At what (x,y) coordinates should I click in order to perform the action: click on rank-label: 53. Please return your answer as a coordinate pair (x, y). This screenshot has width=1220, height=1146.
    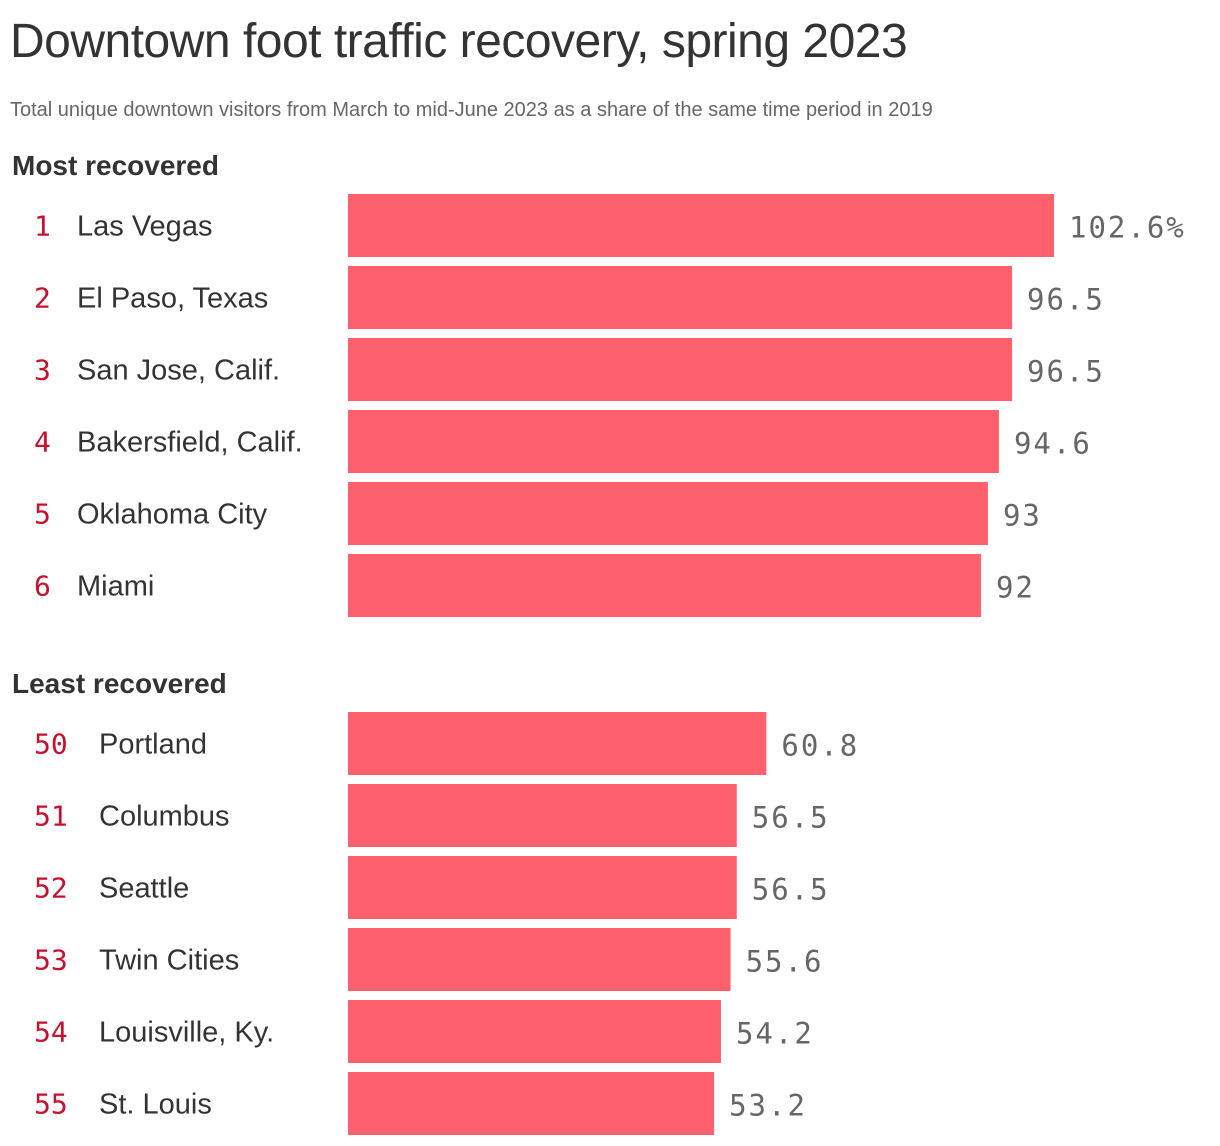
    Looking at the image, I should click on (51, 960).